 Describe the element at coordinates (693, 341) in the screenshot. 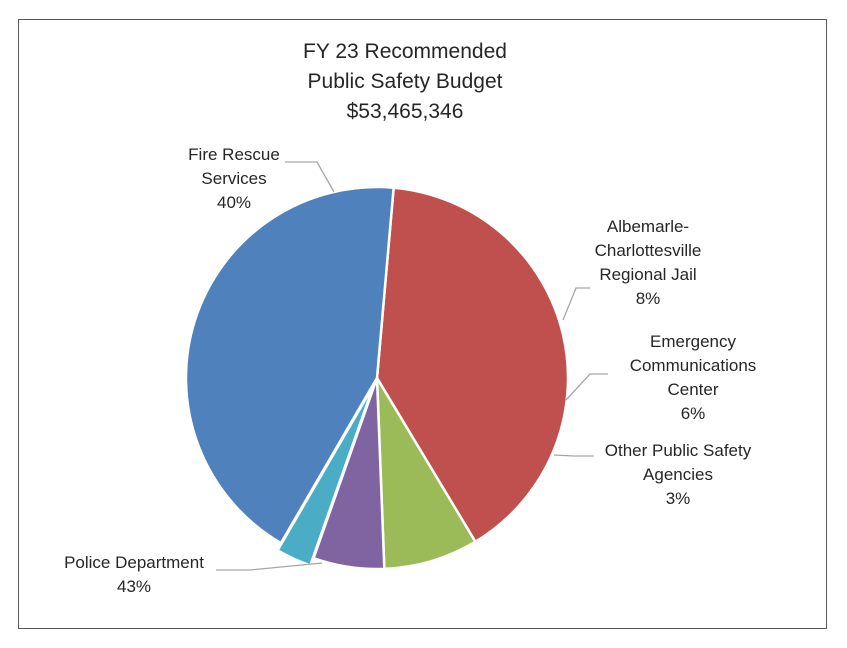

I see `slice-name-label-2-line-0: Emergency` at that location.